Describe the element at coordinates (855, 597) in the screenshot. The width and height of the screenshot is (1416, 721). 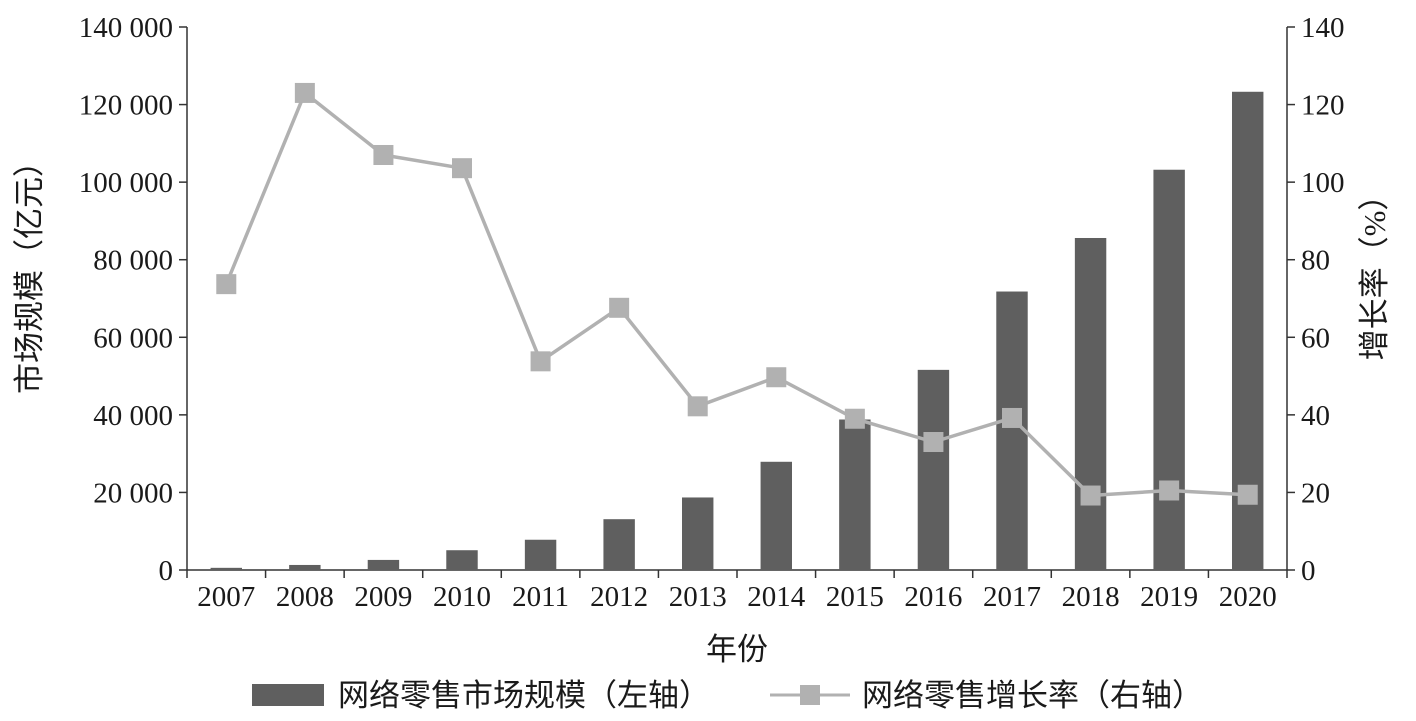
I see `x-tick-label: 2015` at that location.